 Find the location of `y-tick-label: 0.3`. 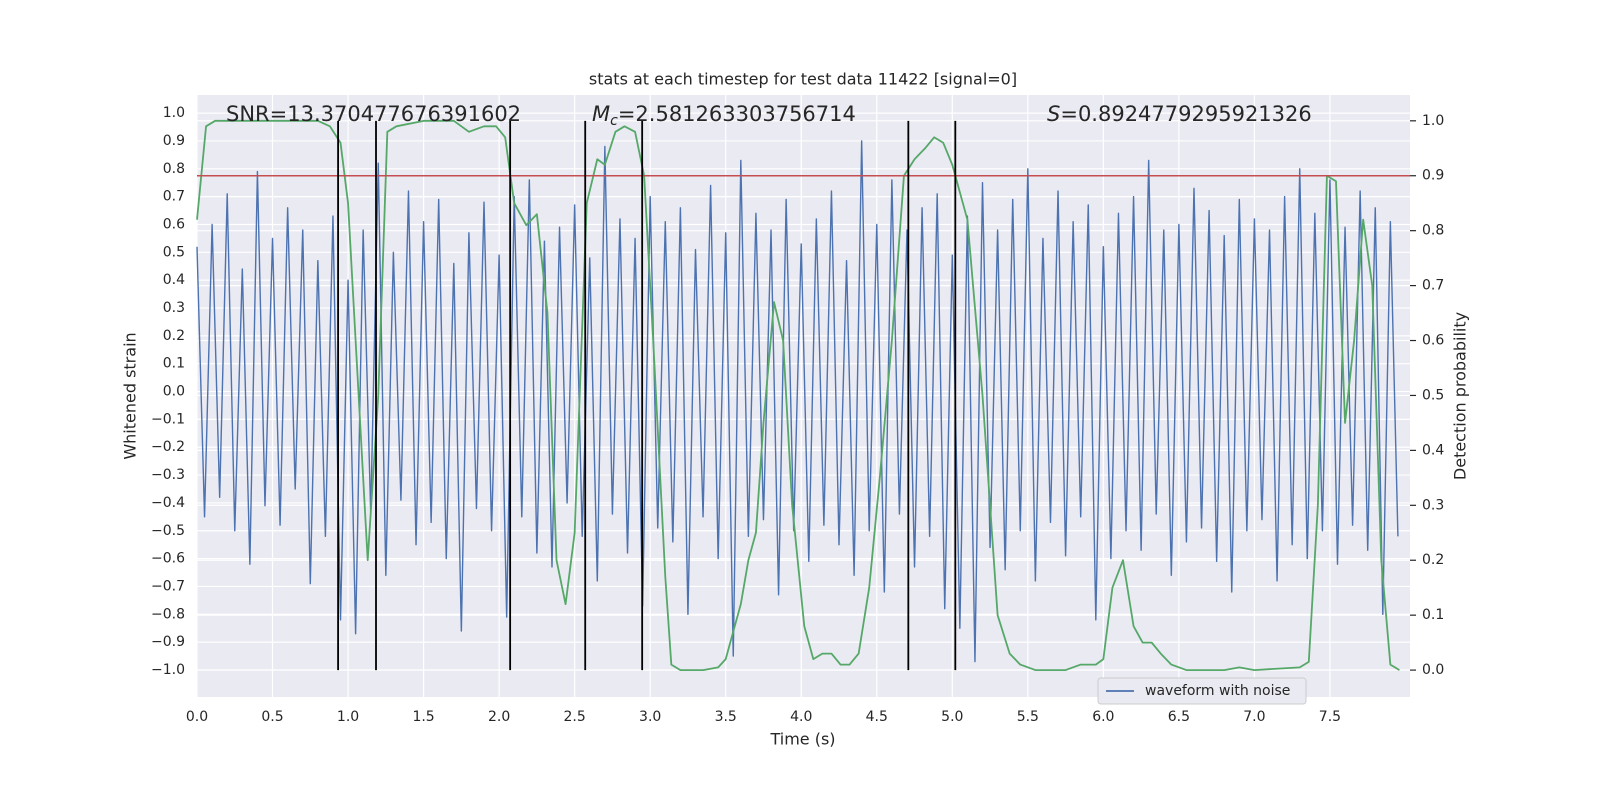

y-tick-label: 0.3 is located at coordinates (174, 308).